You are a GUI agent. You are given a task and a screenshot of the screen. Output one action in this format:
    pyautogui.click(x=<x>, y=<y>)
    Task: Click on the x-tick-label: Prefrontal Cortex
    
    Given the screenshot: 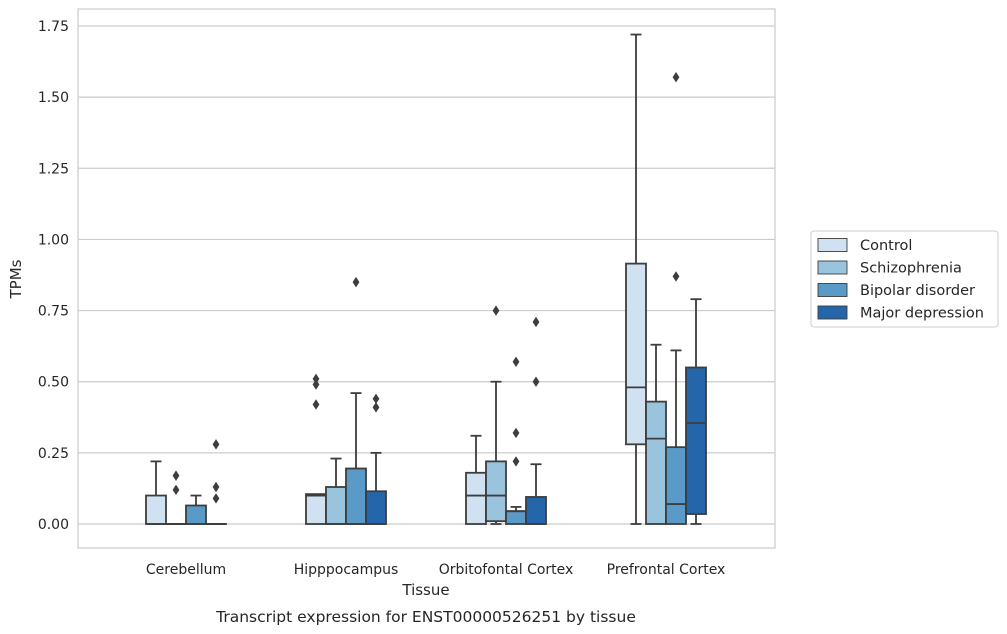 What is the action you would take?
    pyautogui.click(x=666, y=570)
    